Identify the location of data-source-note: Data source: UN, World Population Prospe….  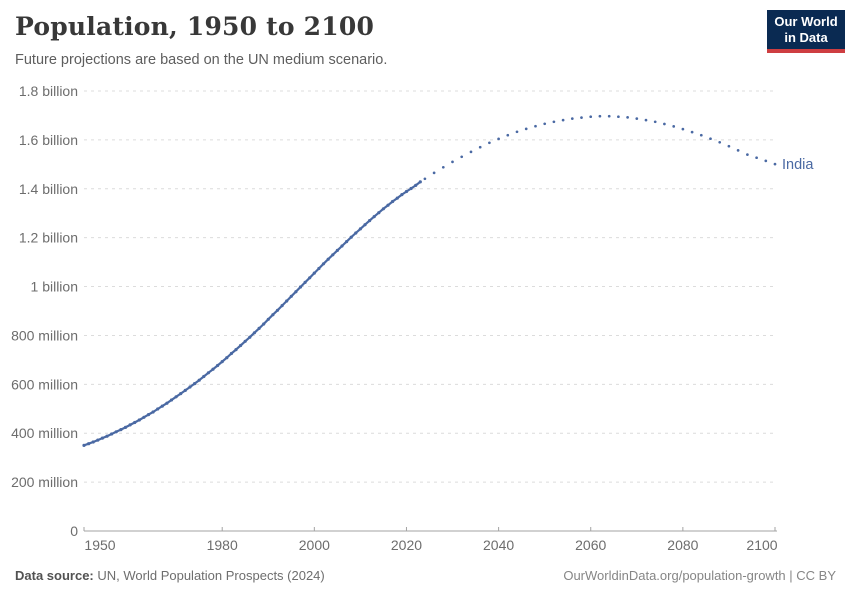
(170, 575).